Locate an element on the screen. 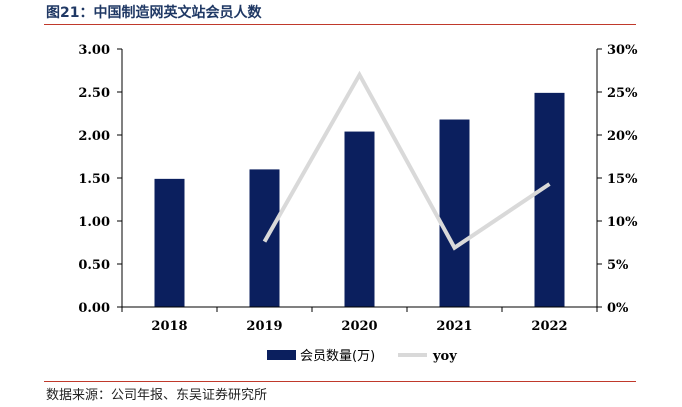 Image resolution: width=682 pixels, height=407 pixels. legend-label-yoy: yoy is located at coordinates (444, 356).